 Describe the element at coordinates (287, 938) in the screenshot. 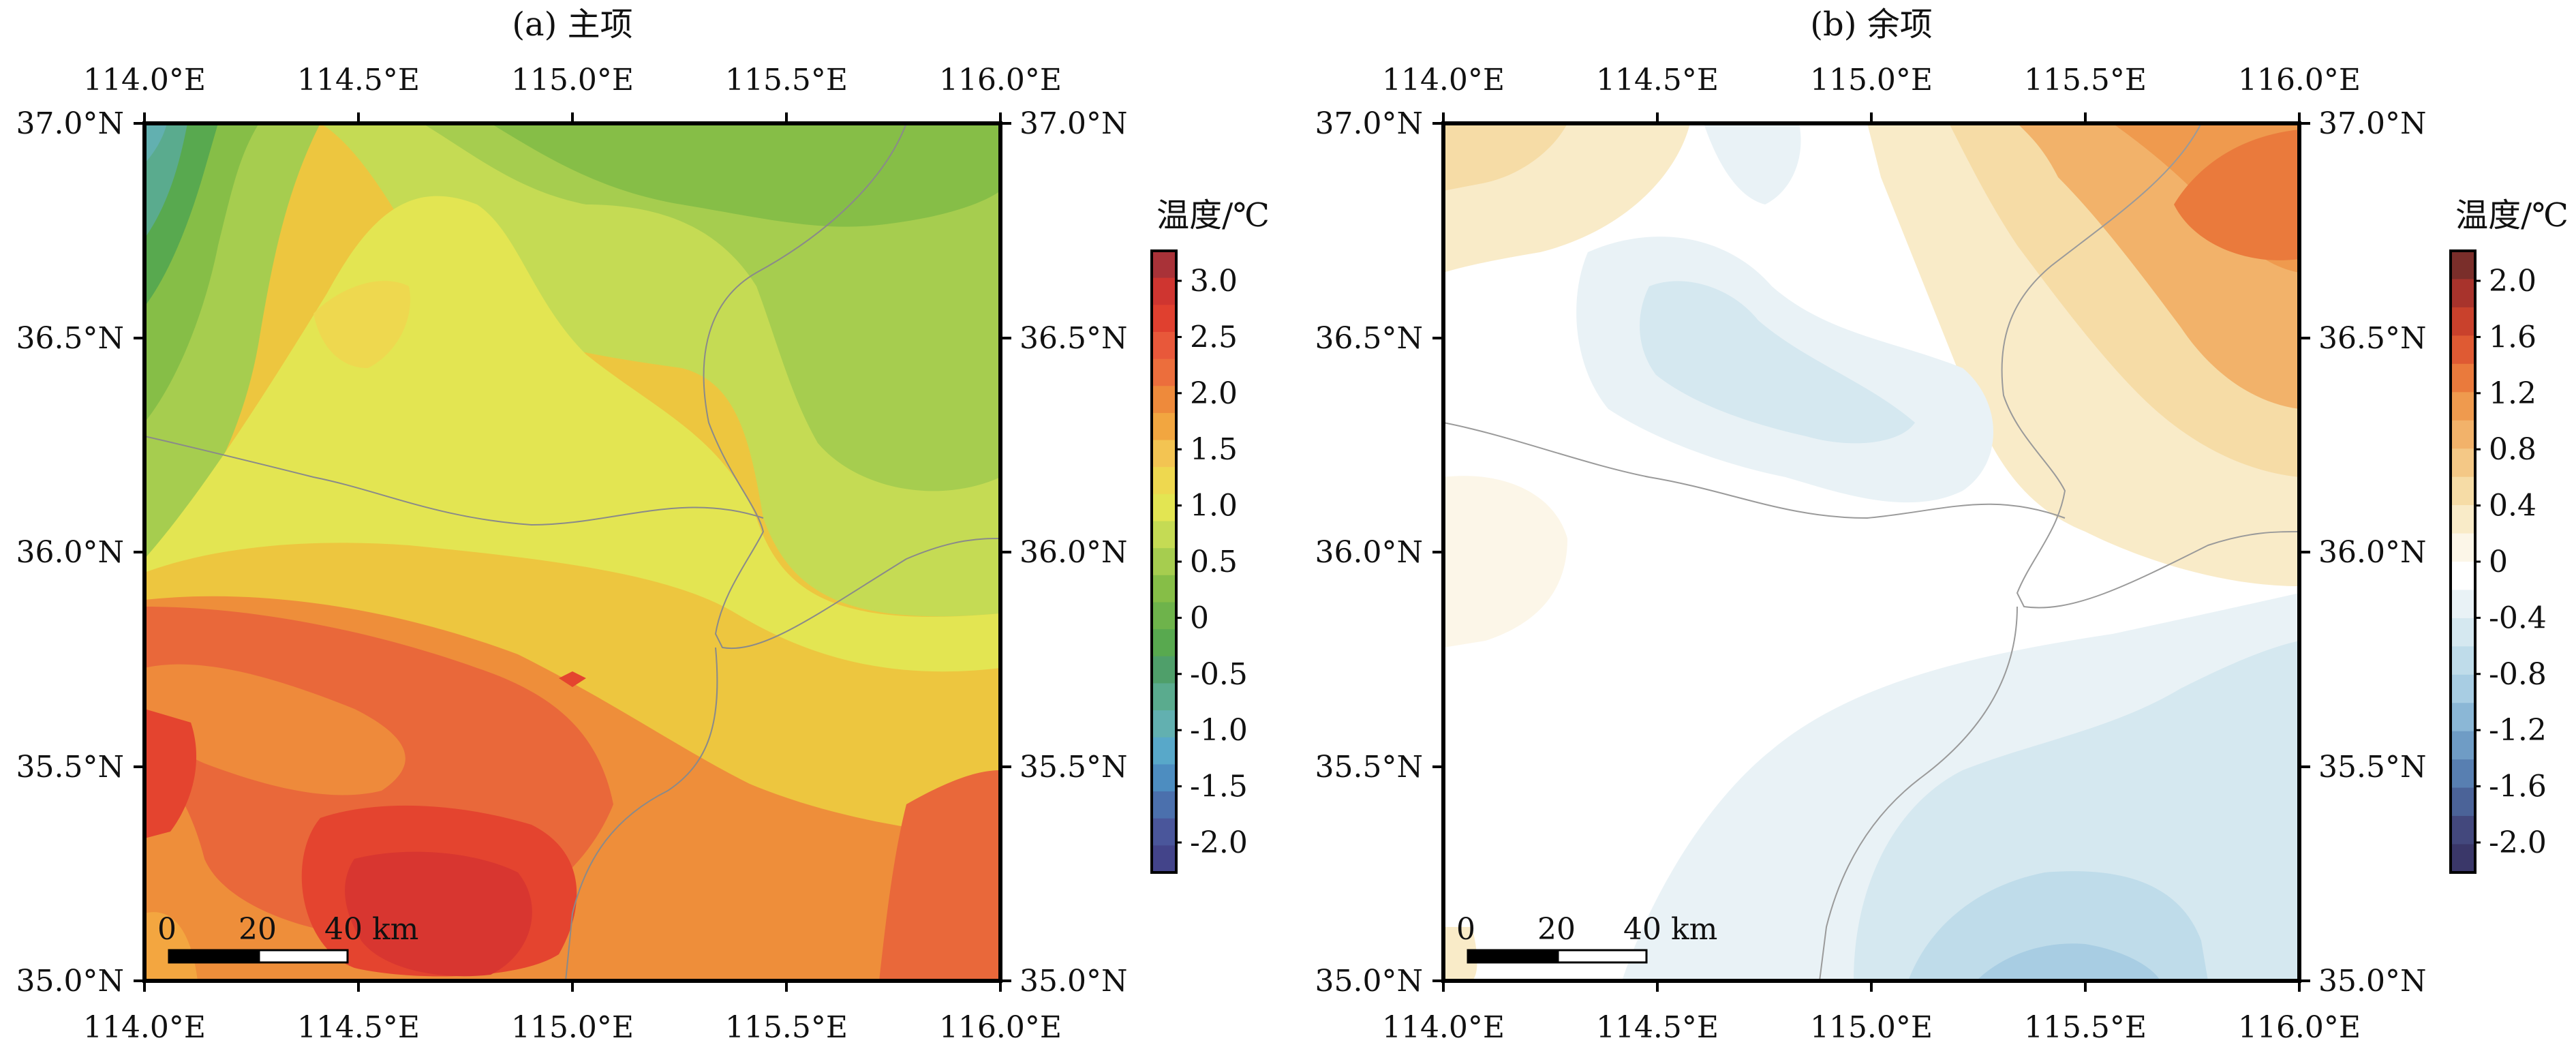

I see `panel-a-scalebar: 0 20 40 km` at that location.